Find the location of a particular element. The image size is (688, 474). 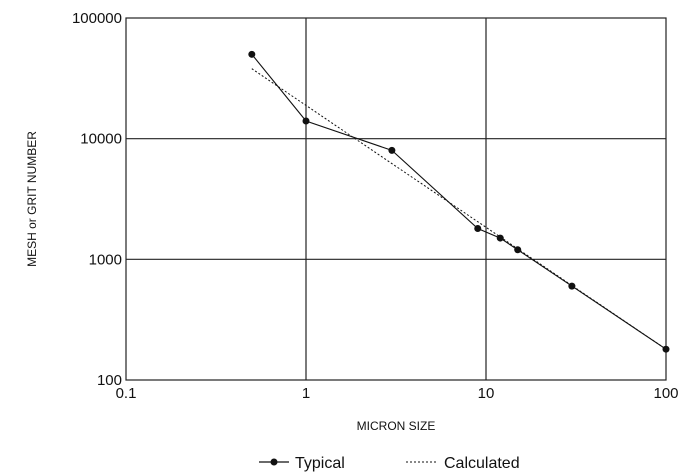

legend-typical-label: Typical is located at coordinates (320, 463).